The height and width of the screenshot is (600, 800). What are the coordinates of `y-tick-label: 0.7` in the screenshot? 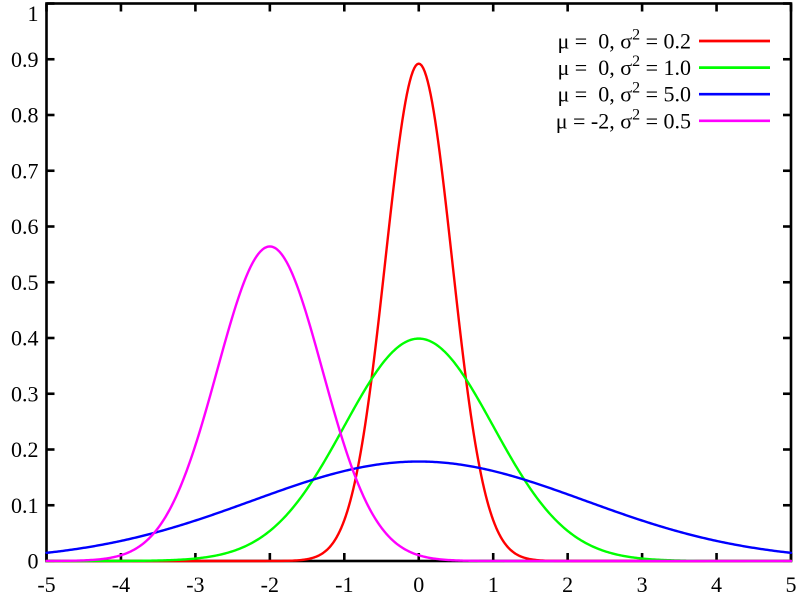 It's located at (25, 170).